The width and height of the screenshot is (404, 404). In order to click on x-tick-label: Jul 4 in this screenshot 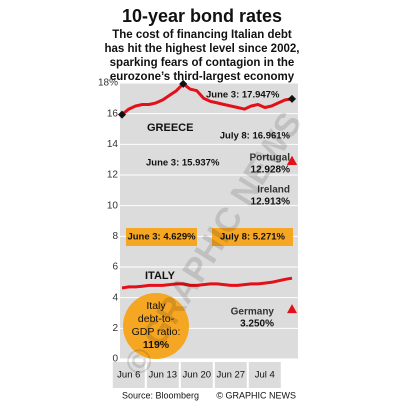, I will do `click(265, 375)`.